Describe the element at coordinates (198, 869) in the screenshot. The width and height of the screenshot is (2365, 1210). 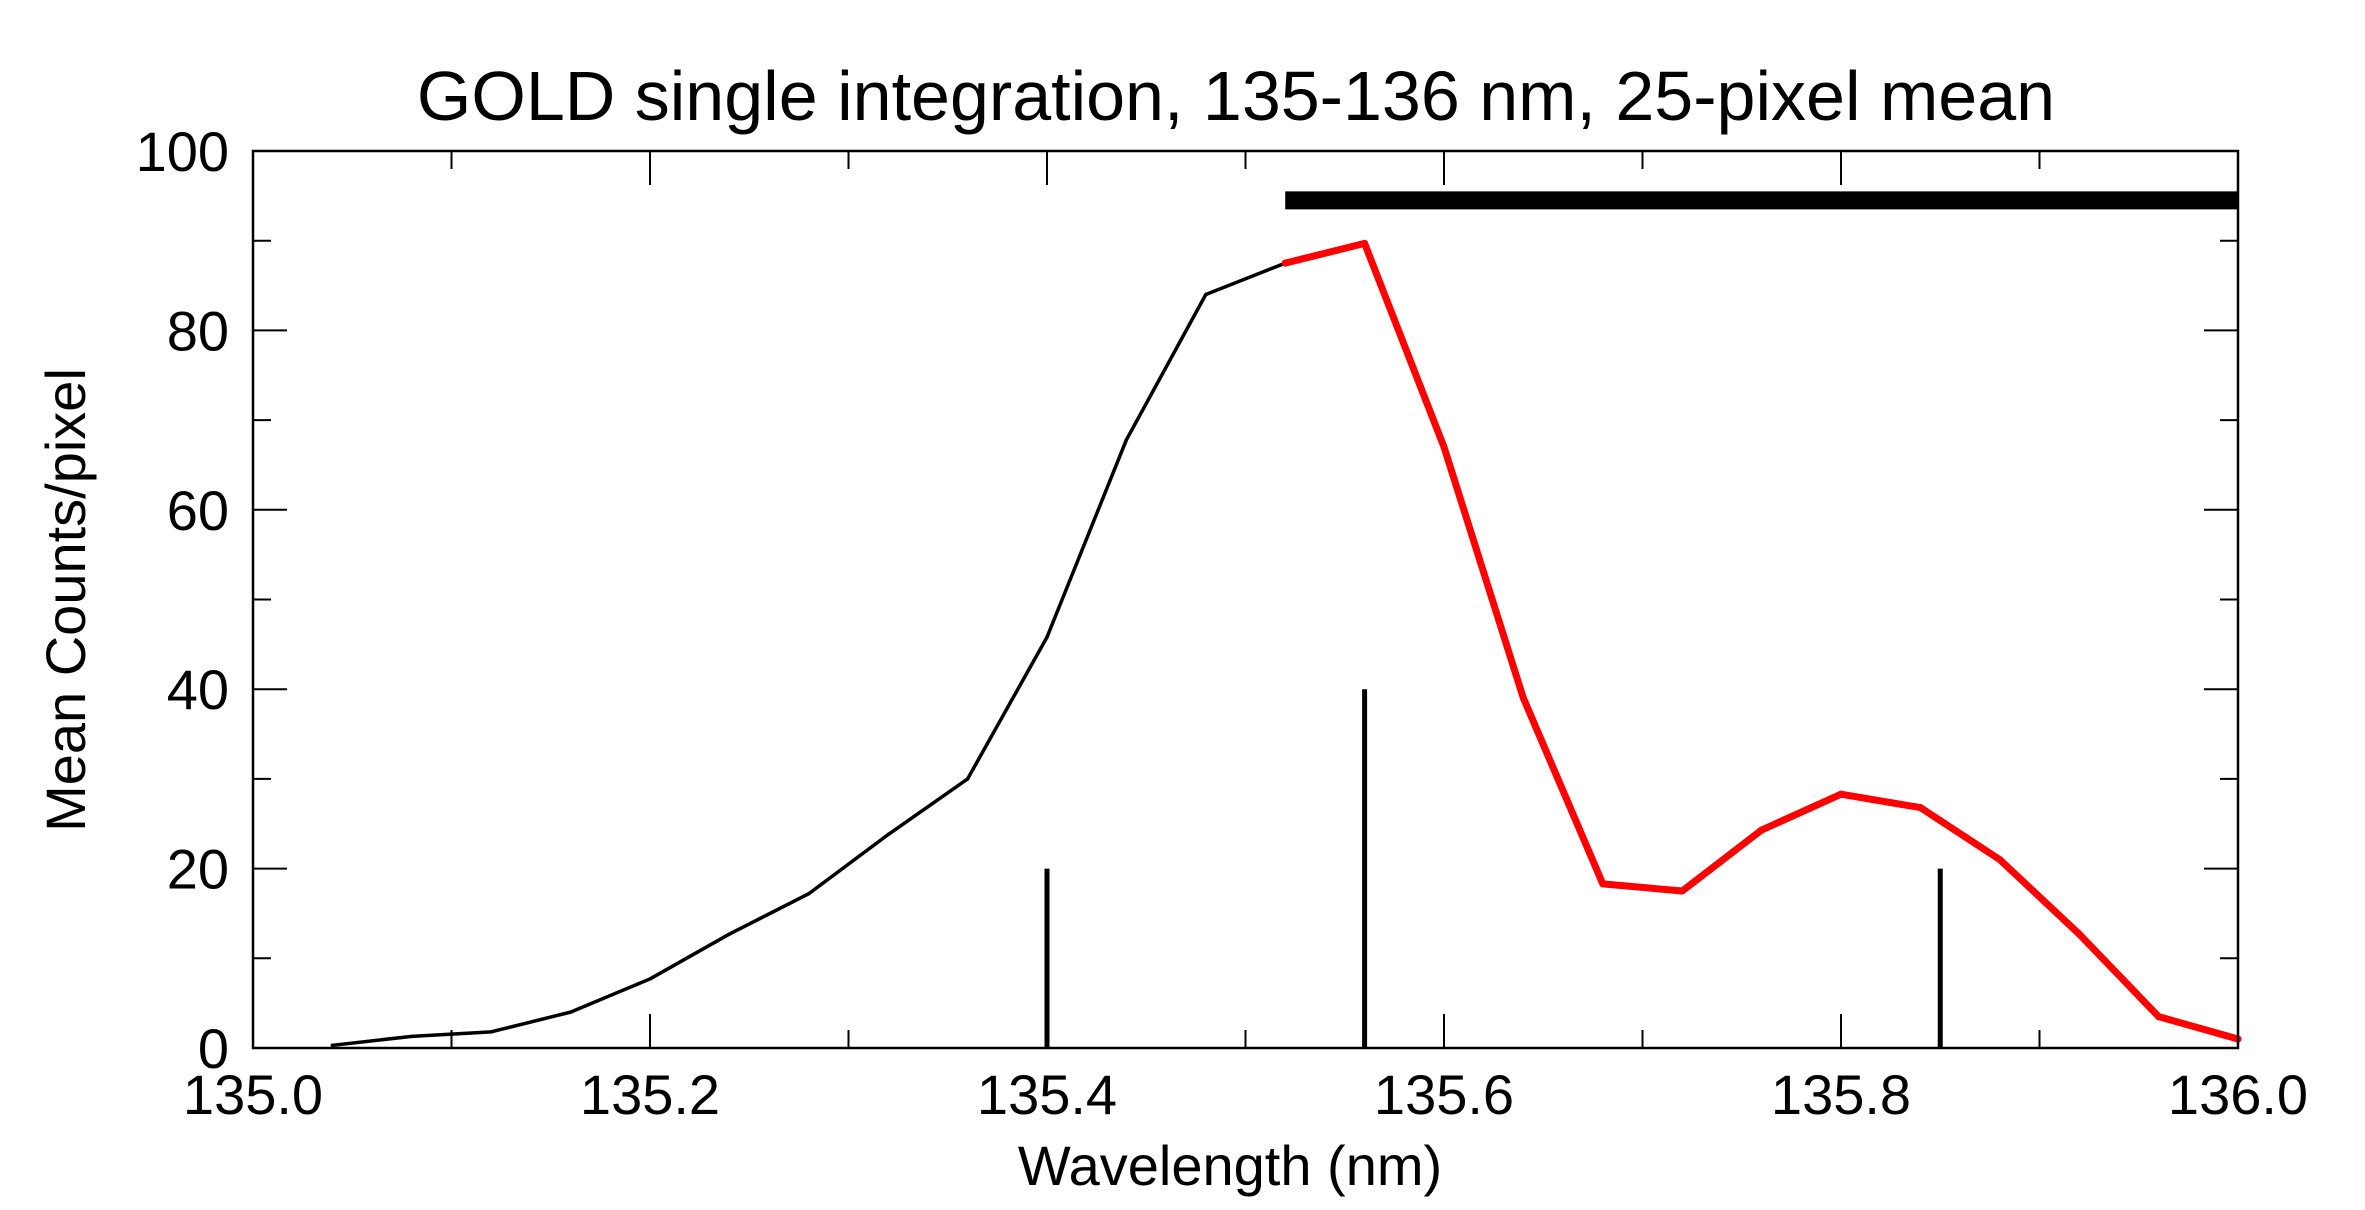
I see `y-tick-label: 20` at that location.